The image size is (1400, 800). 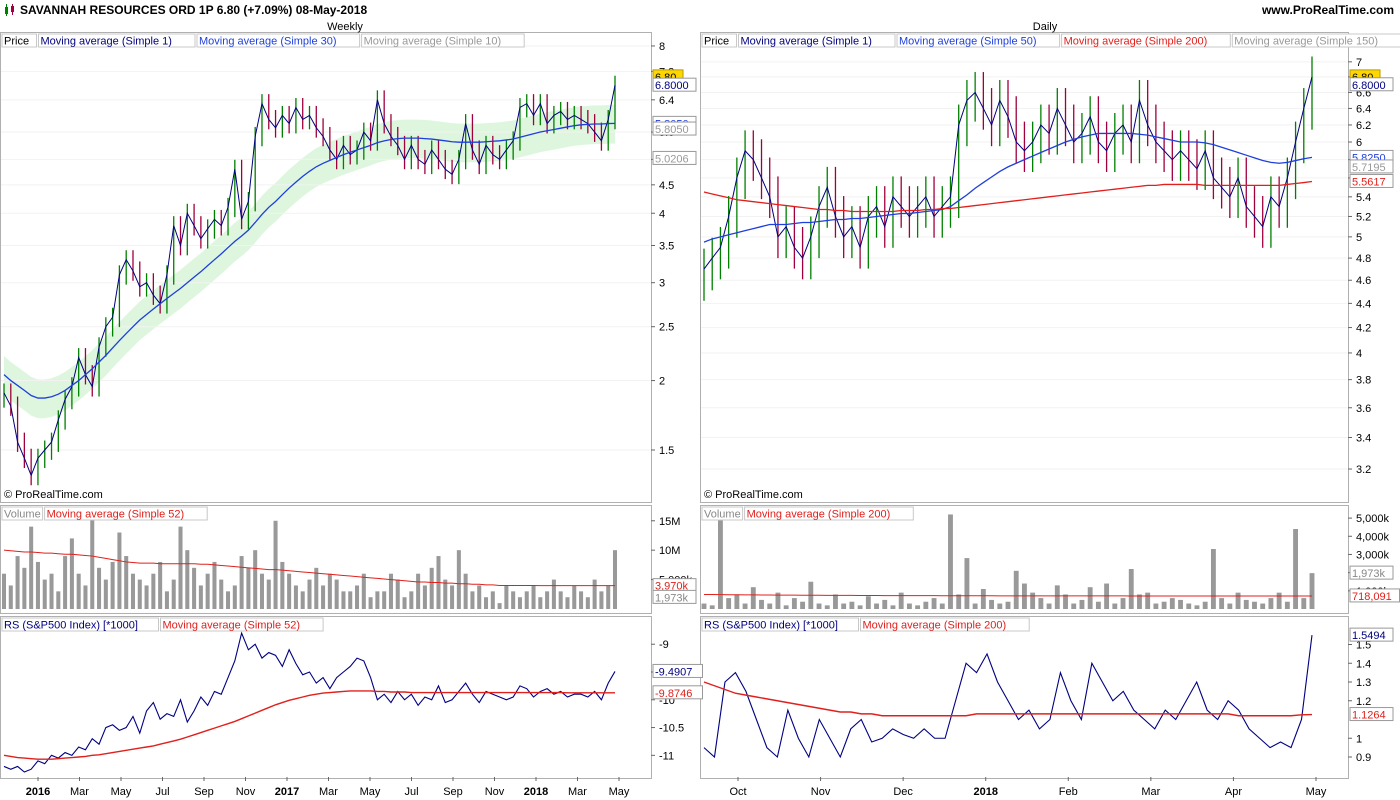 What do you see at coordinates (664, 645) in the screenshot?
I see `weekly-rs-ytick-label: -9` at bounding box center [664, 645].